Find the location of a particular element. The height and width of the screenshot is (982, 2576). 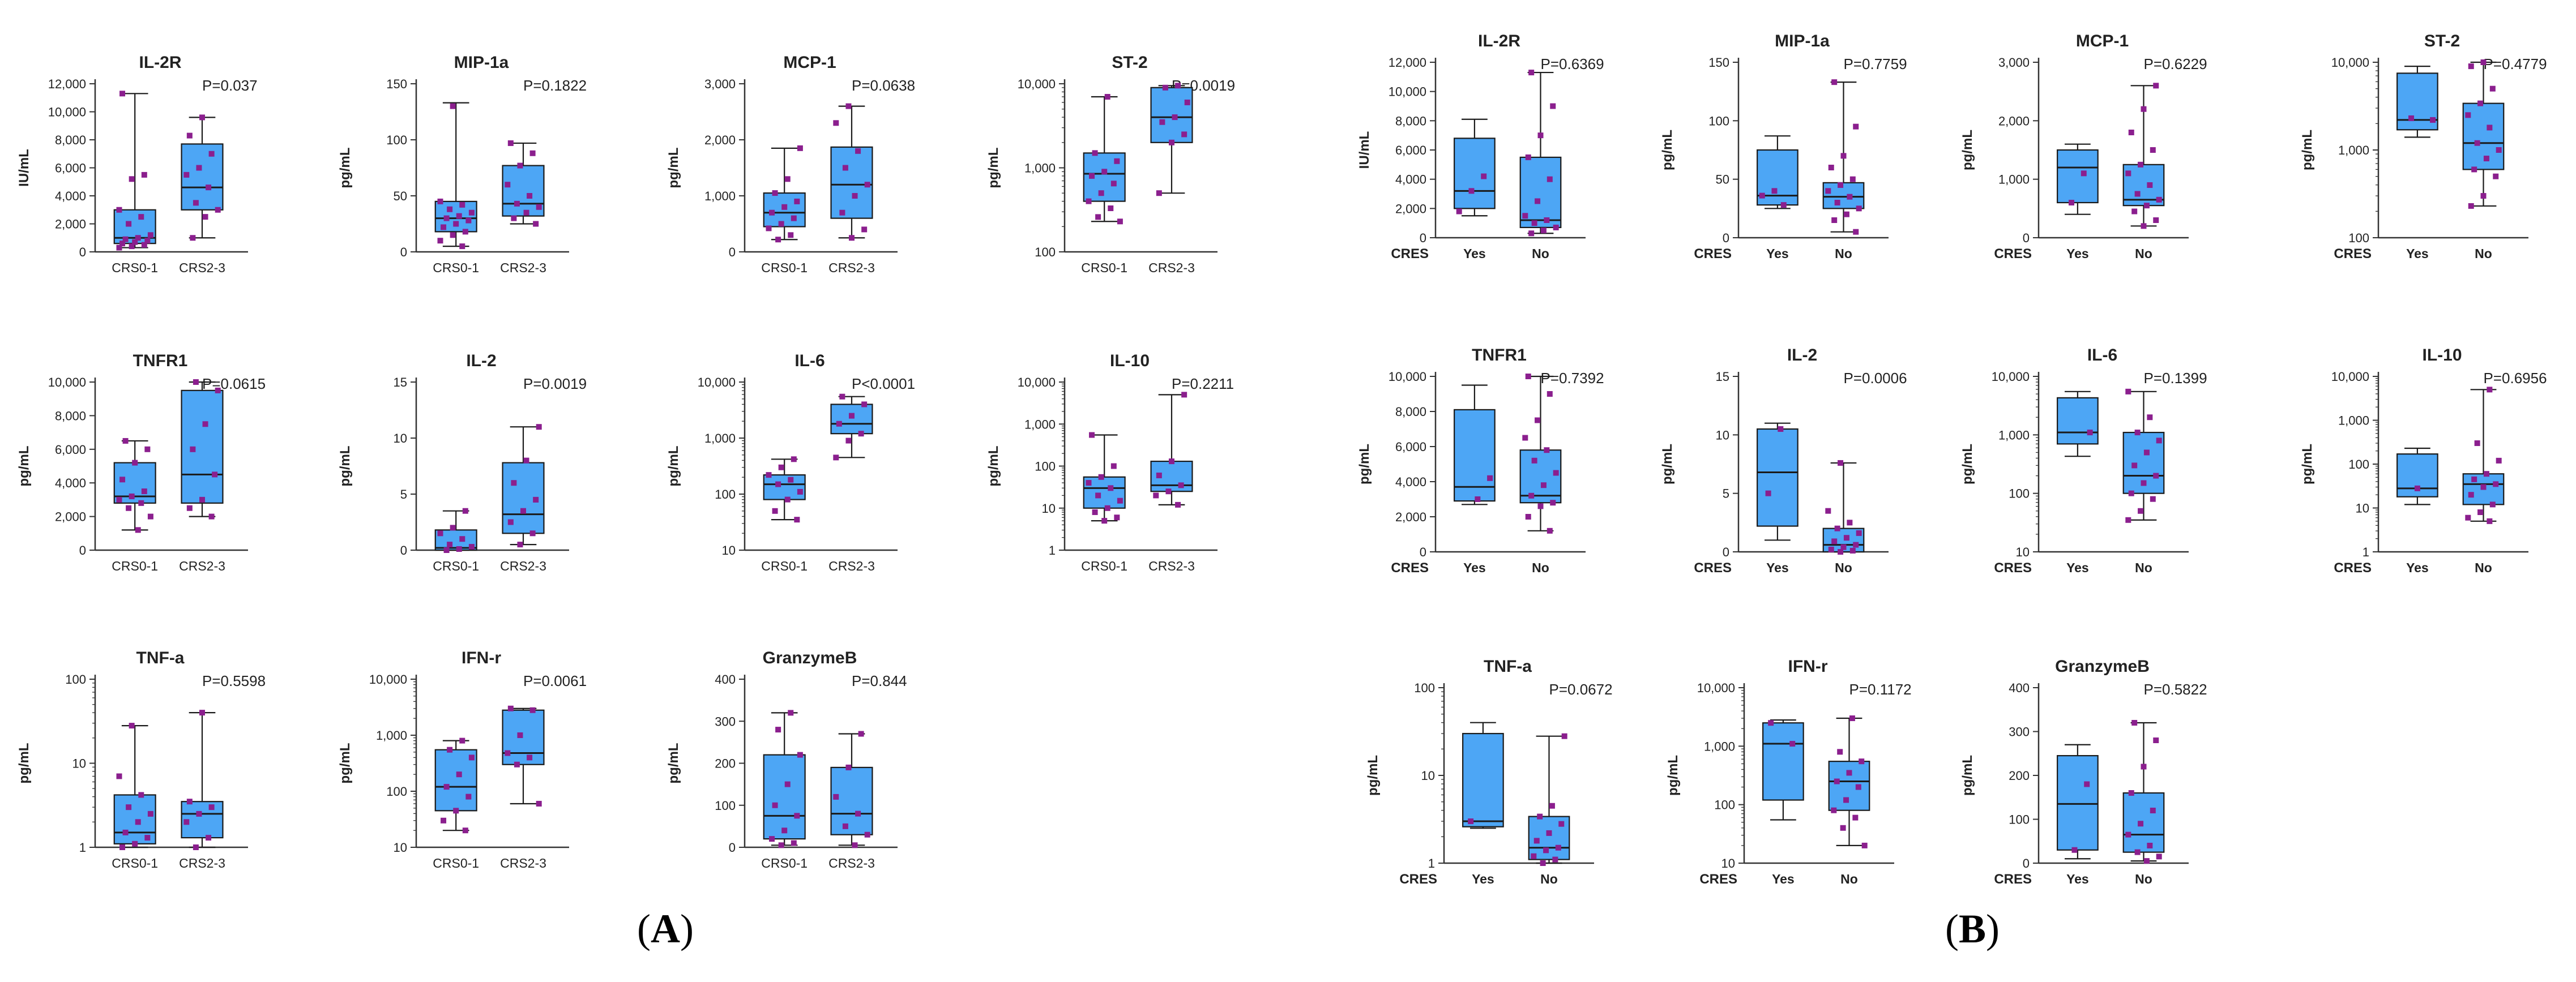

x-axis-label: CRES is located at coordinates (2353, 253).